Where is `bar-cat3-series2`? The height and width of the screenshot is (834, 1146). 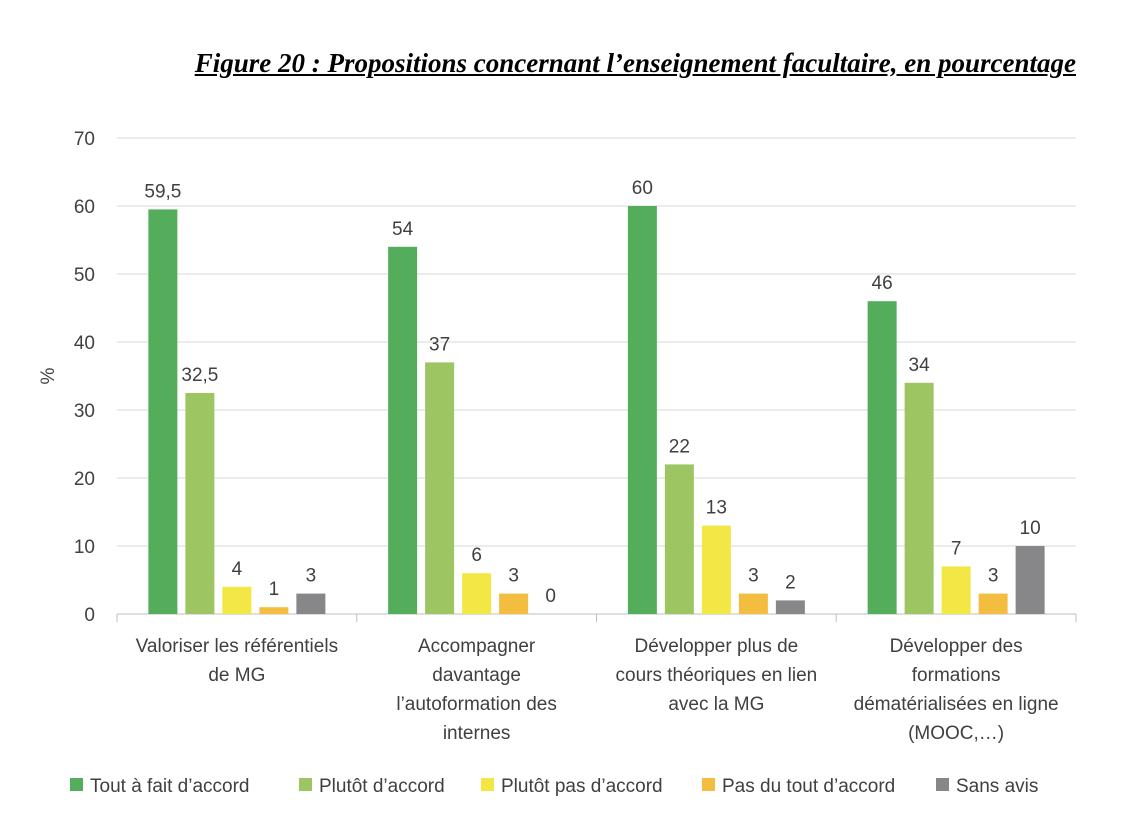 bar-cat3-series2 is located at coordinates (679, 539).